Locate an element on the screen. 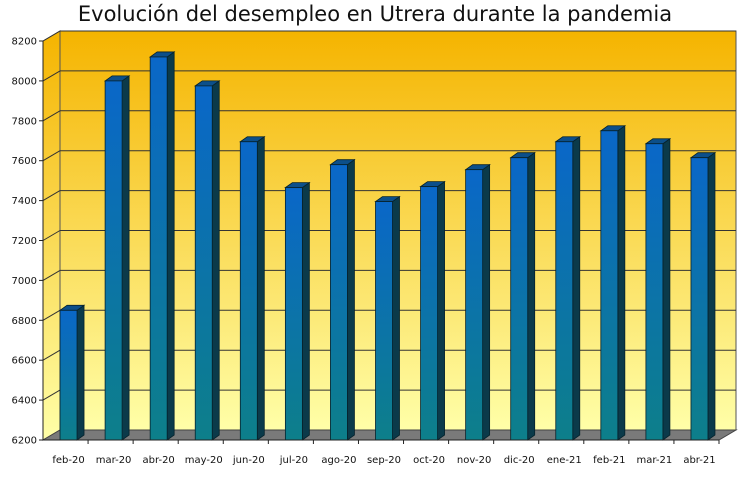 This screenshot has width=750, height=478. x-tick-label: jun-20 is located at coordinates (248, 460).